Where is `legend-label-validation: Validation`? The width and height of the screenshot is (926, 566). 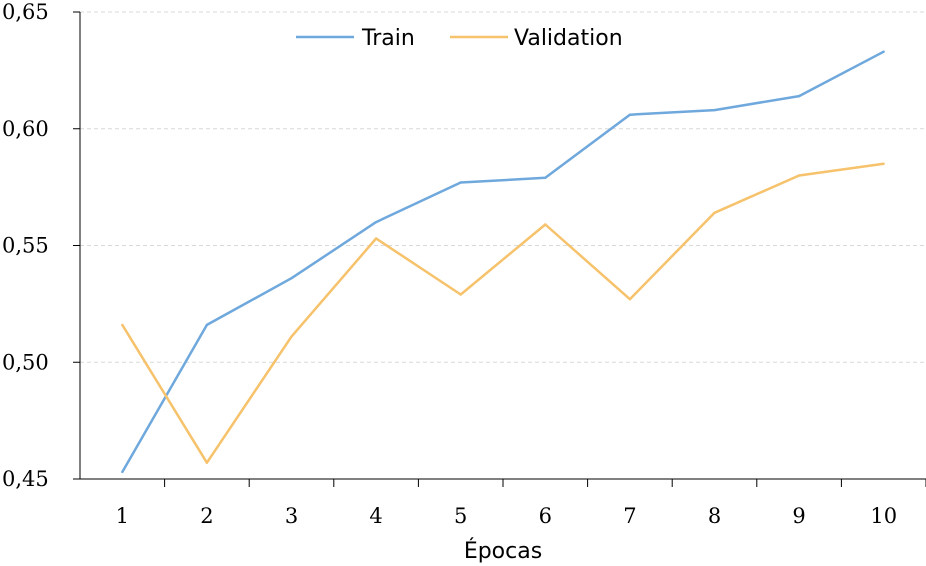 legend-label-validation: Validation is located at coordinates (568, 38).